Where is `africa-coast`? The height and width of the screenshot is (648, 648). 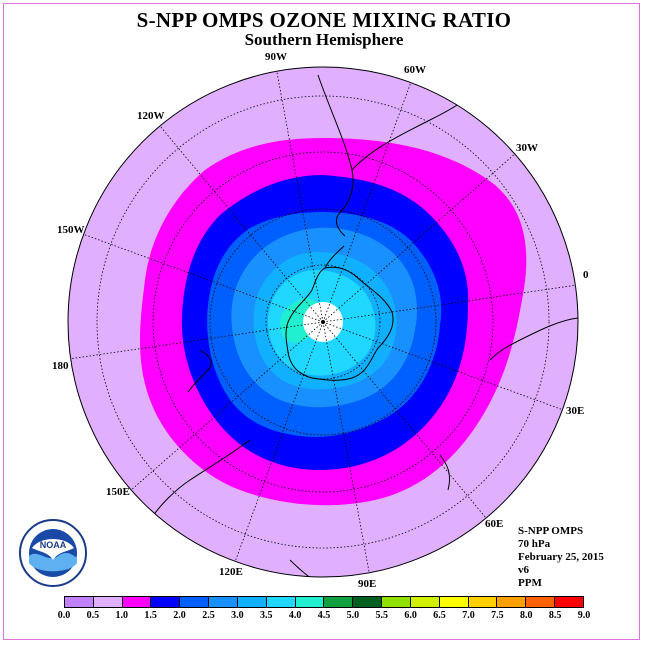 africa-coast is located at coordinates (533, 339).